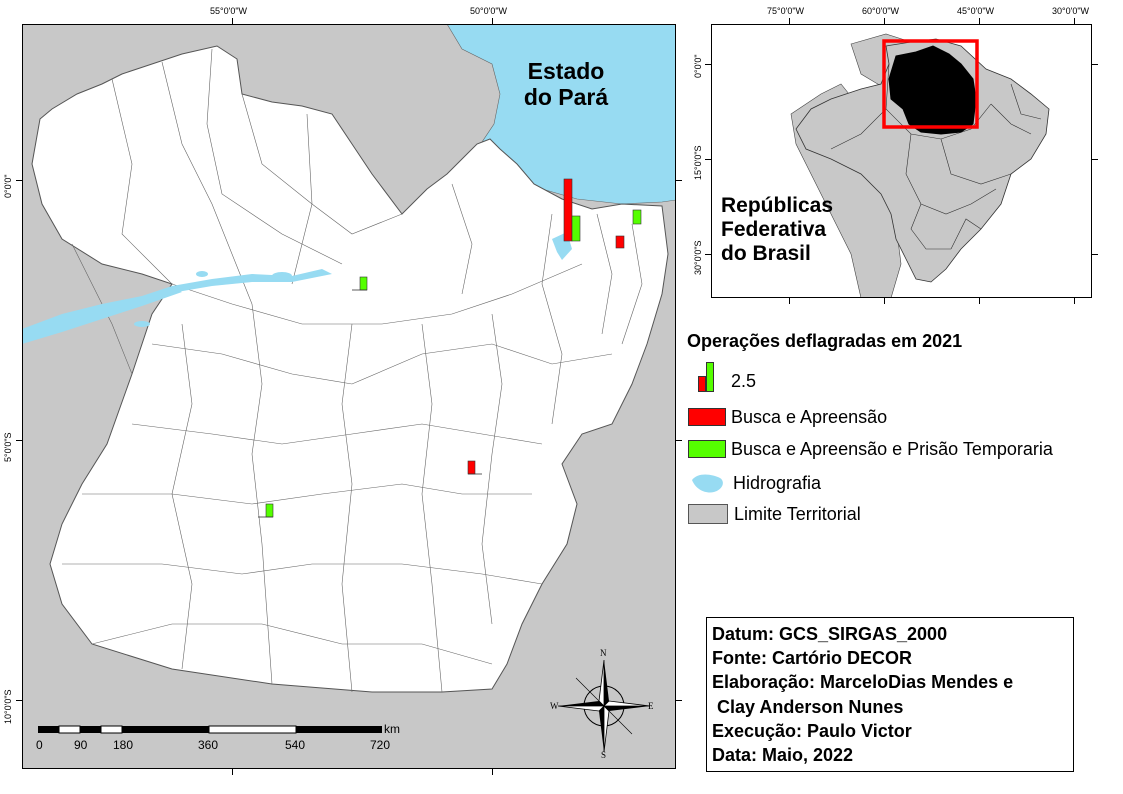 The width and height of the screenshot is (1123, 794). What do you see at coordinates (566, 71) in the screenshot?
I see `state-title-line1: Estado` at bounding box center [566, 71].